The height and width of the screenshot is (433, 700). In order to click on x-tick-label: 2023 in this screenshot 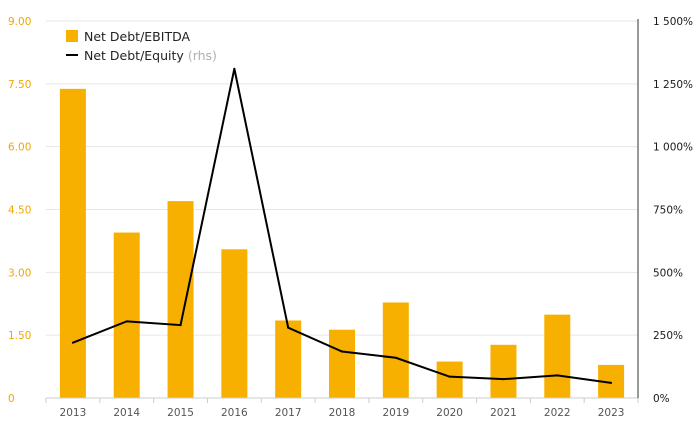, I will do `click(611, 413)`.